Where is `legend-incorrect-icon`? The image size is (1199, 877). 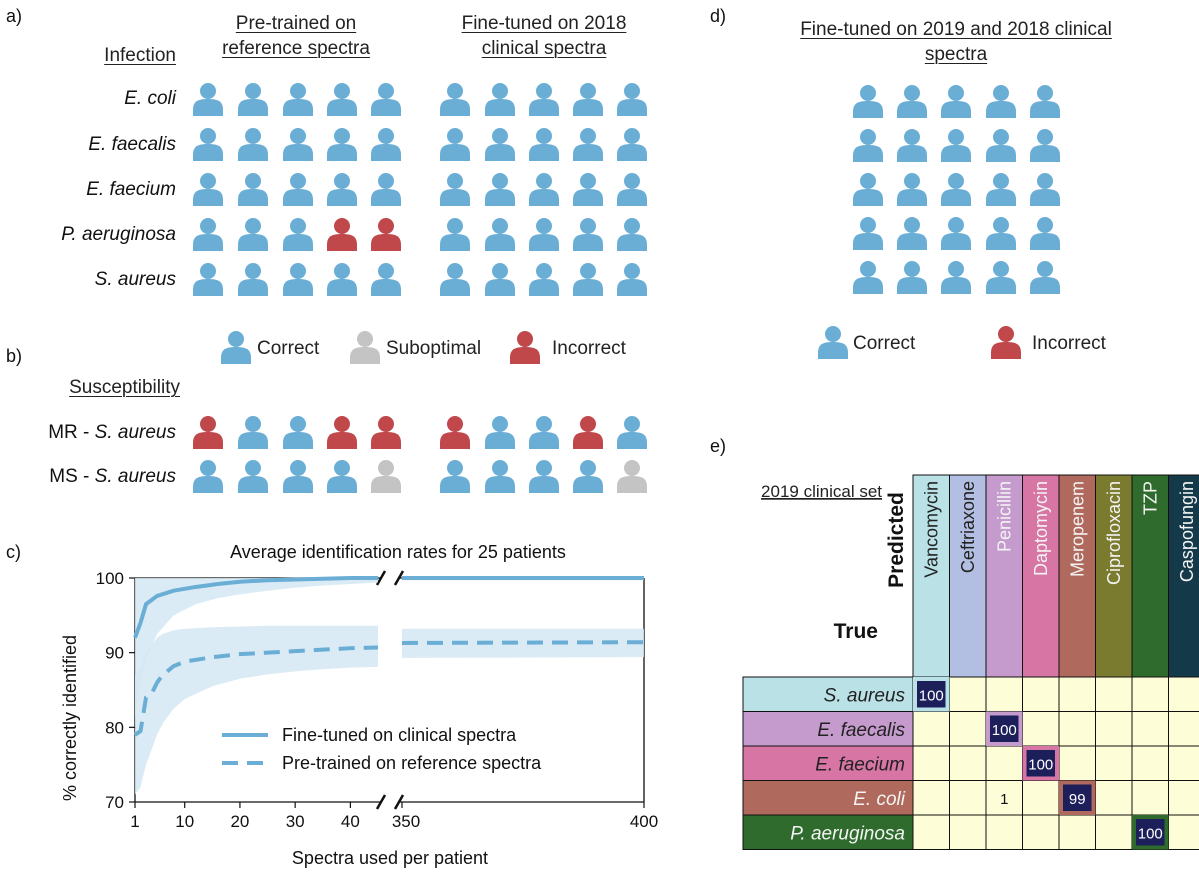 legend-incorrect-icon is located at coordinates (525, 347).